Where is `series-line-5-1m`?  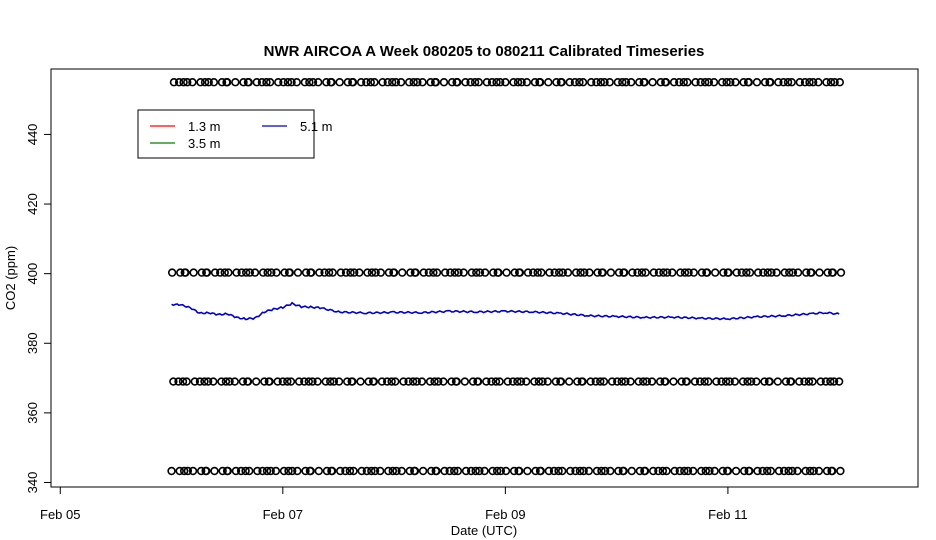
series-line-5-1m is located at coordinates (505, 311).